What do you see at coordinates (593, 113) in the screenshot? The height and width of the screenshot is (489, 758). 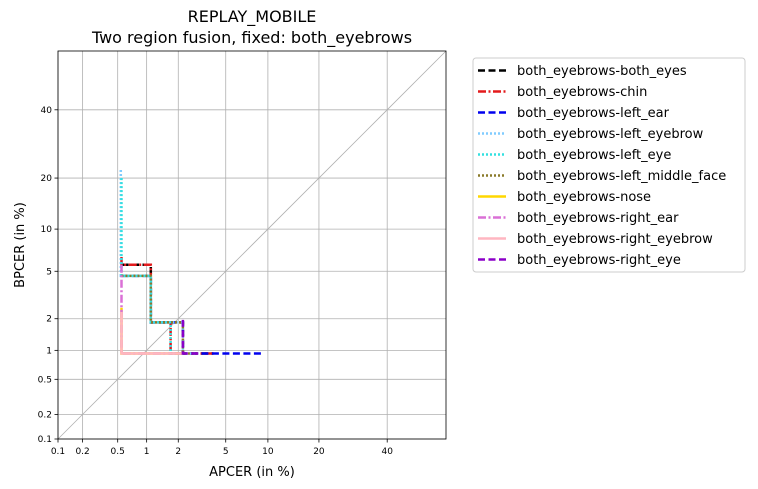 I see `legend-label: both_eyebrows-left_ear` at bounding box center [593, 113].